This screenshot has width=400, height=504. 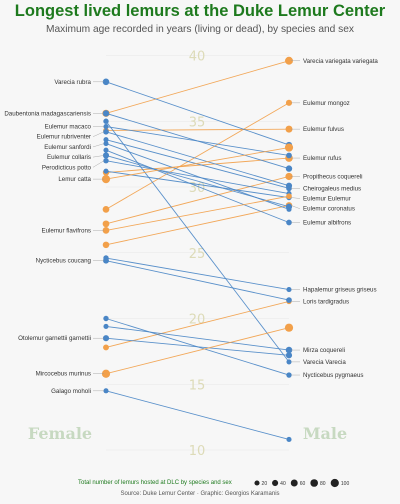 What do you see at coordinates (327, 199) in the screenshot?
I see `species-label-right: Eulemur Eulemur` at bounding box center [327, 199].